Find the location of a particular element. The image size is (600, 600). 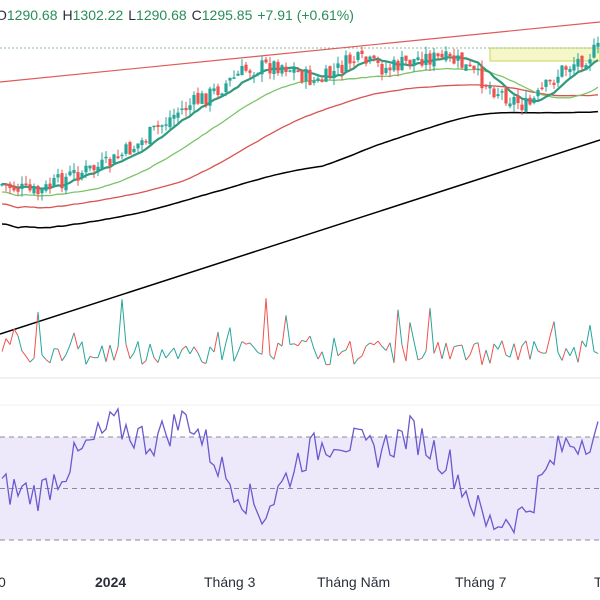

low-label: L is located at coordinates (132, 15).